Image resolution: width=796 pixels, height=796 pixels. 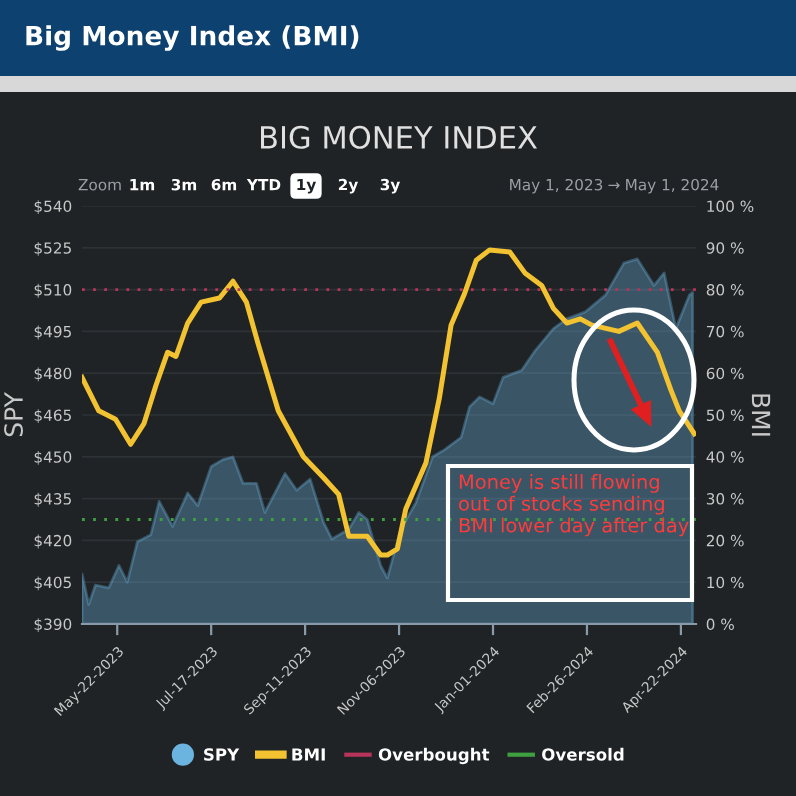 What do you see at coordinates (222, 754) in the screenshot?
I see `legend-label: SPY` at bounding box center [222, 754].